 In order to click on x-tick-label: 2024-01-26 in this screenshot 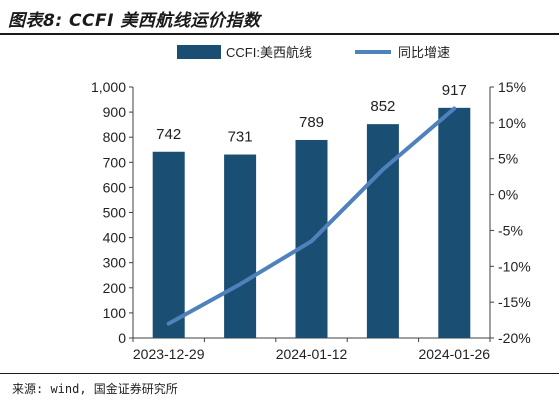, I will do `click(454, 354)`.